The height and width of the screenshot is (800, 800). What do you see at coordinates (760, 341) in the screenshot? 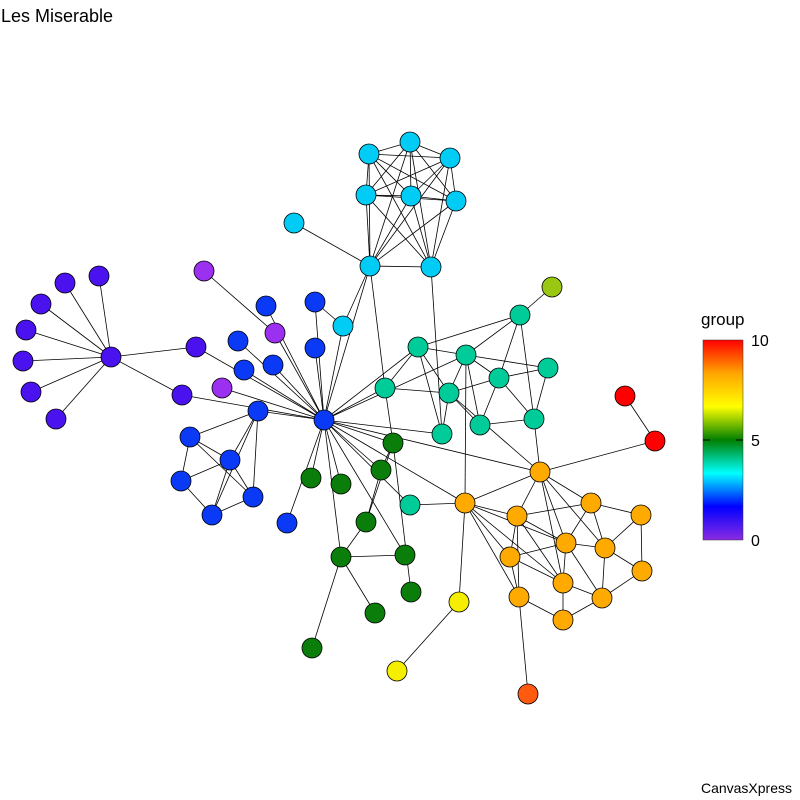
I see `legend-max-label: 10` at bounding box center [760, 341].